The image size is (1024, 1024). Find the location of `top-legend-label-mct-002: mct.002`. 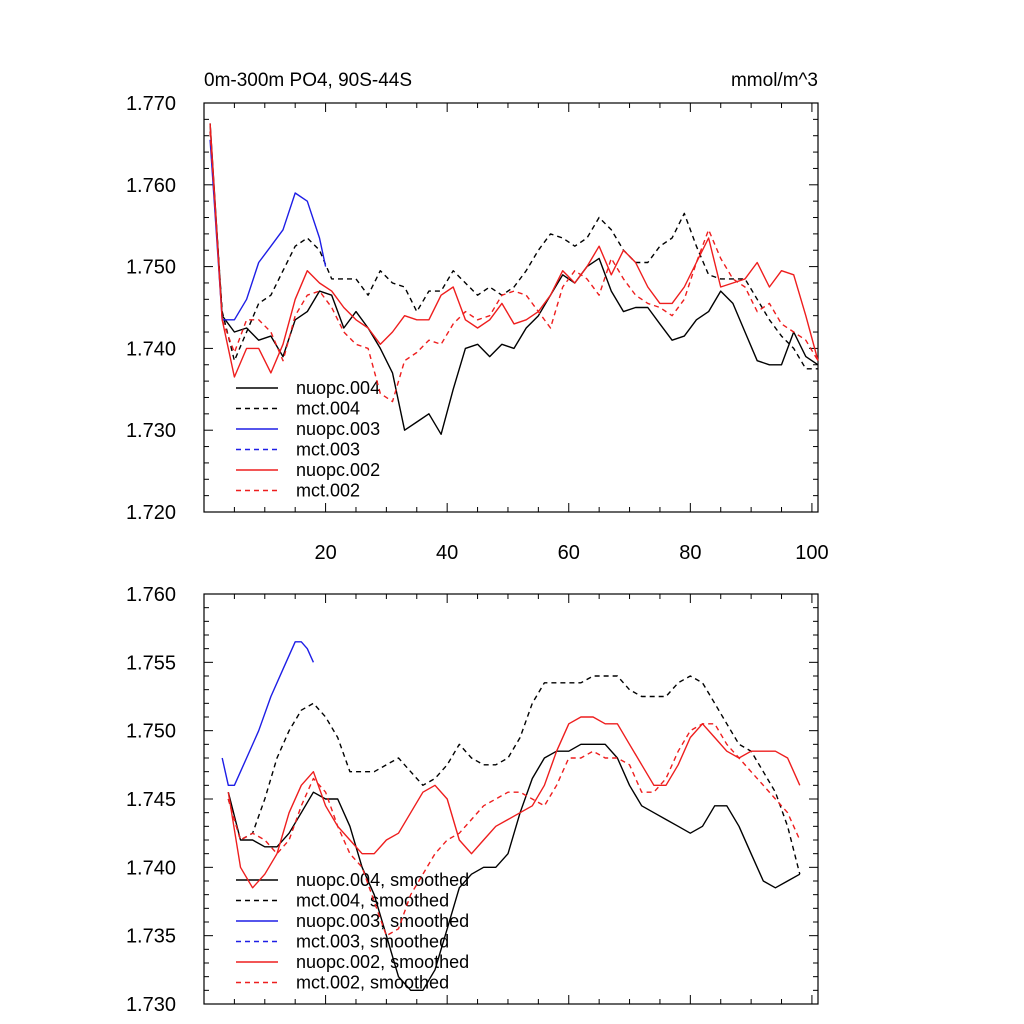

top-legend-label-mct-002: mct.002 is located at coordinates (328, 491).